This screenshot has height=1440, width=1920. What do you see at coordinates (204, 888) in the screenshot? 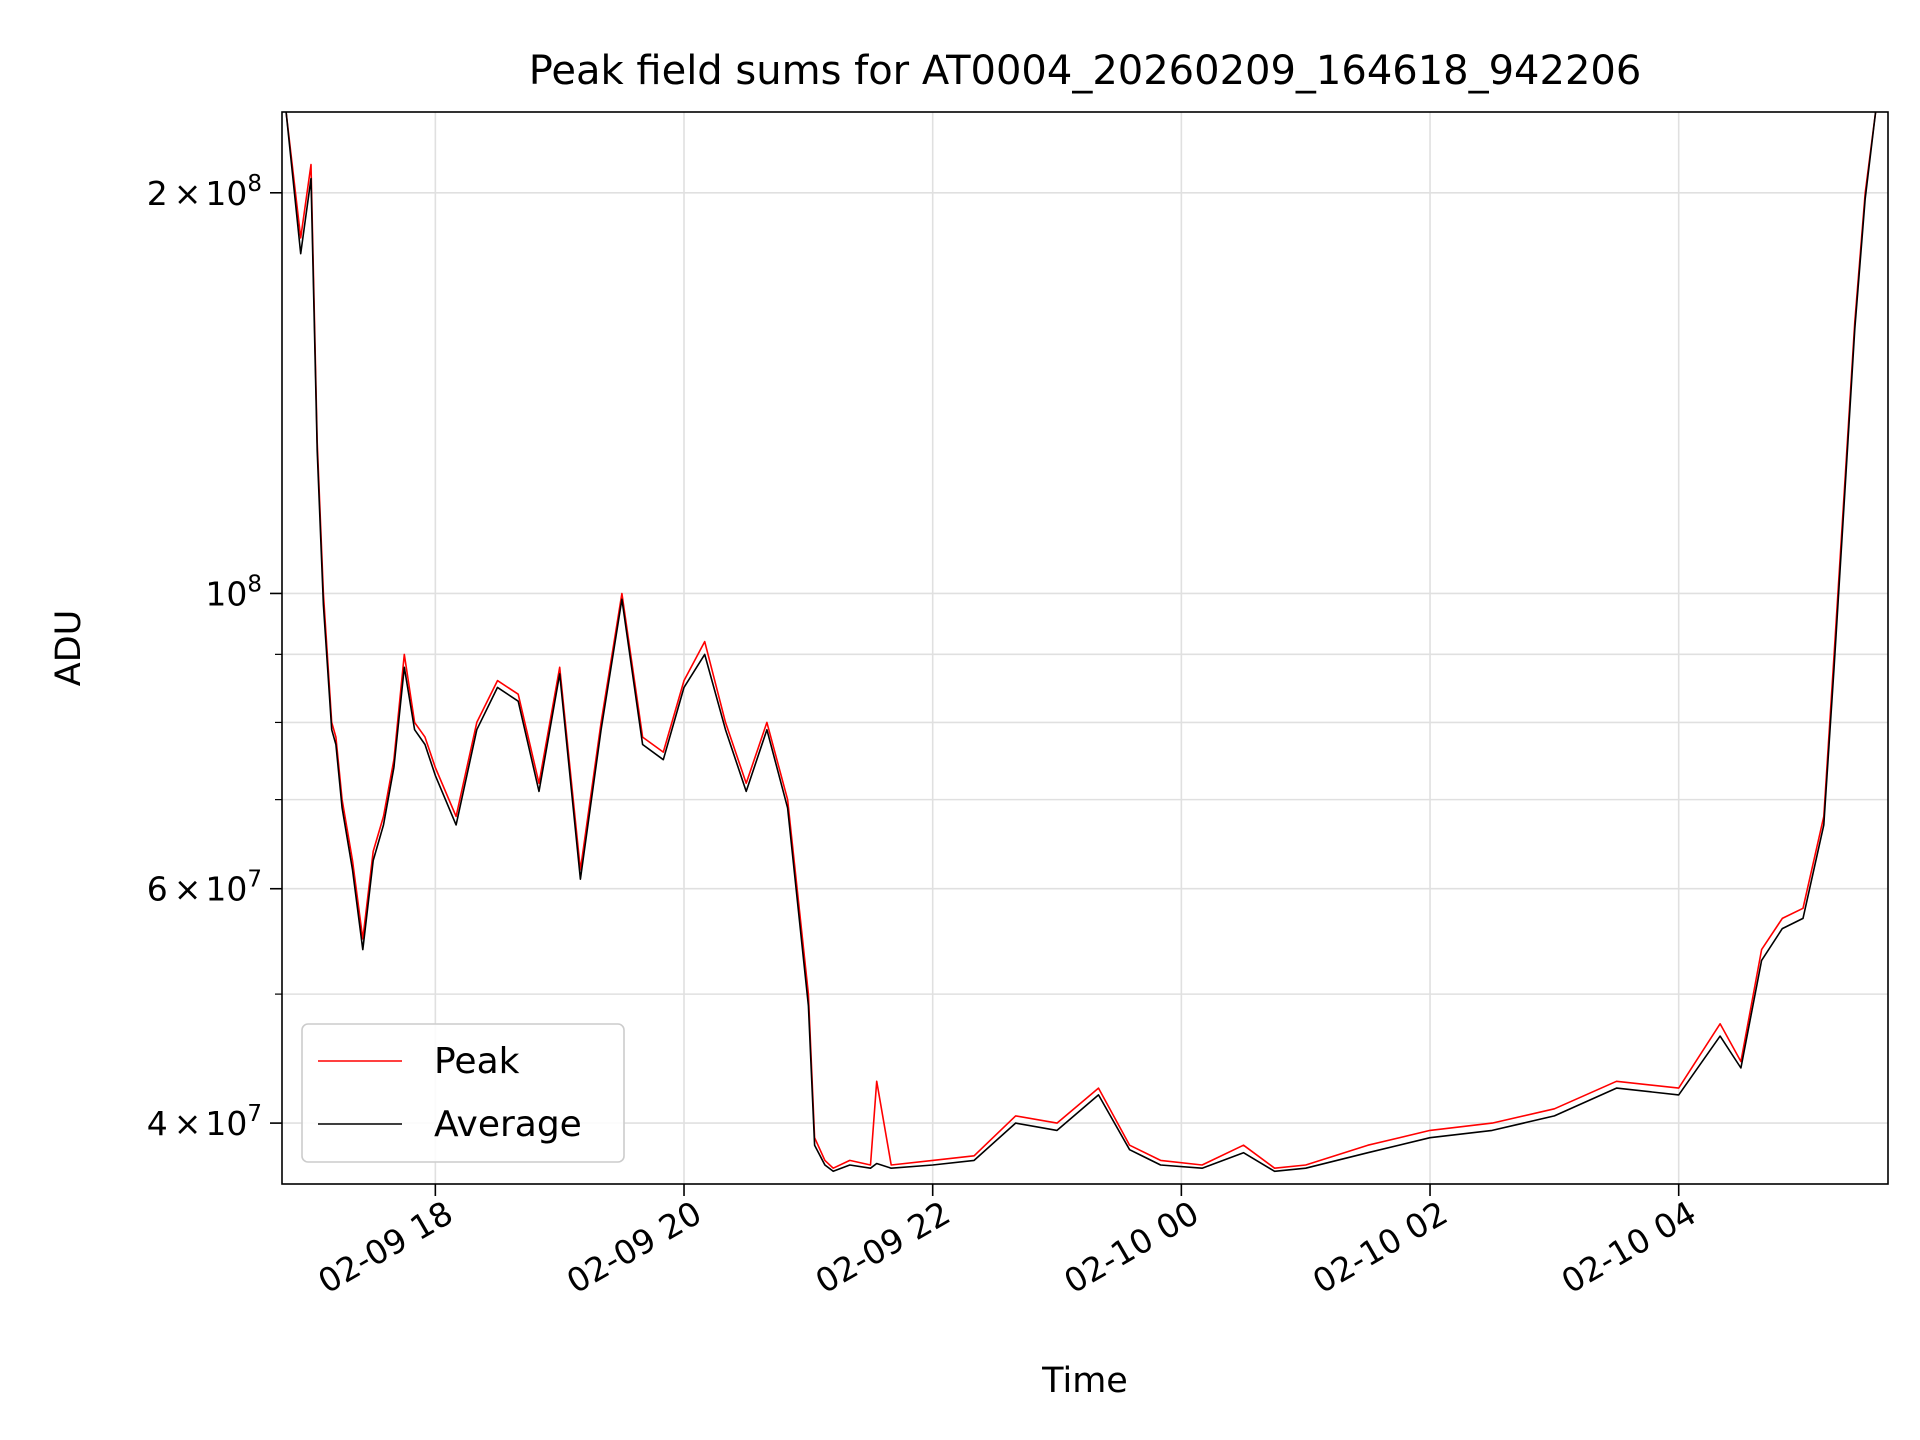
I see `y-tick-label: 6 × 10⁷` at bounding box center [204, 888].